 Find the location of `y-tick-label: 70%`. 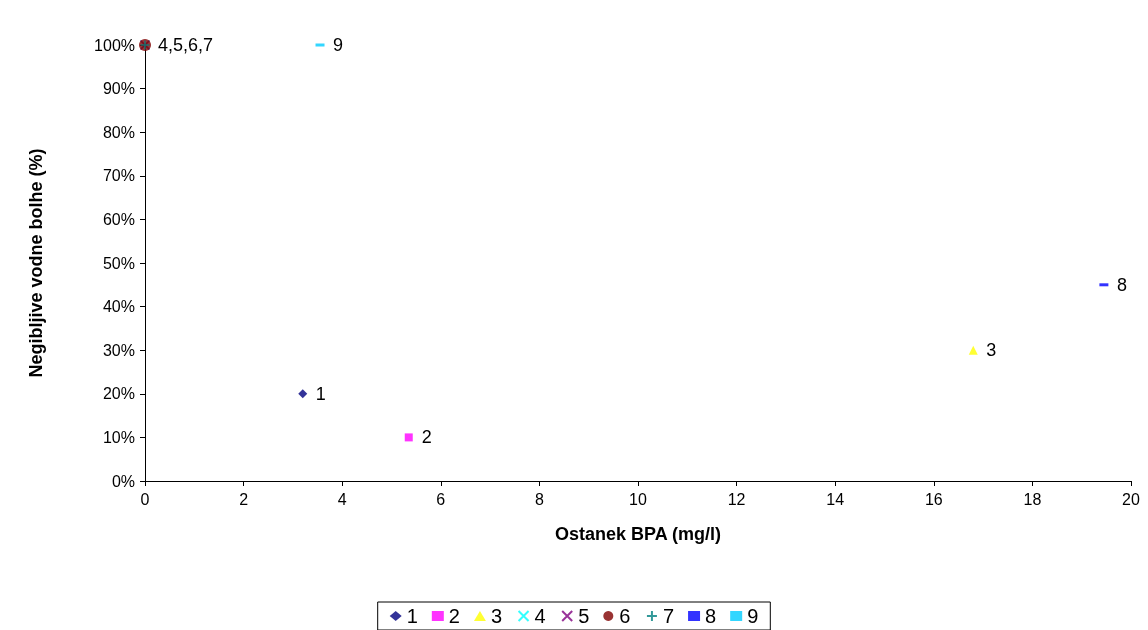

y-tick-label: 70% is located at coordinates (118, 176).